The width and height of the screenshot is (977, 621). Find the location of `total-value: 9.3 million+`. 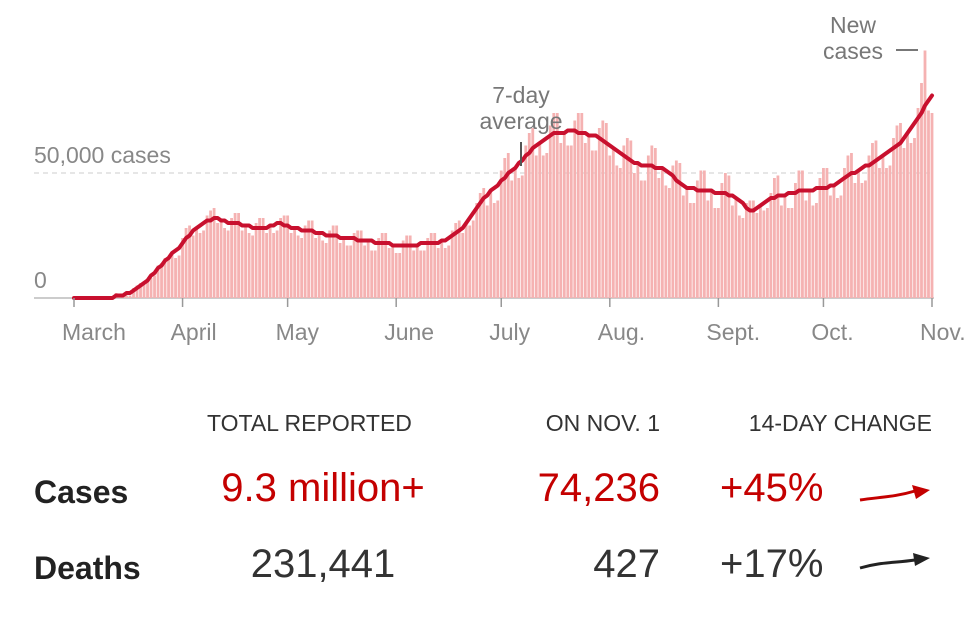

total-value: 9.3 million+ is located at coordinates (323, 488).